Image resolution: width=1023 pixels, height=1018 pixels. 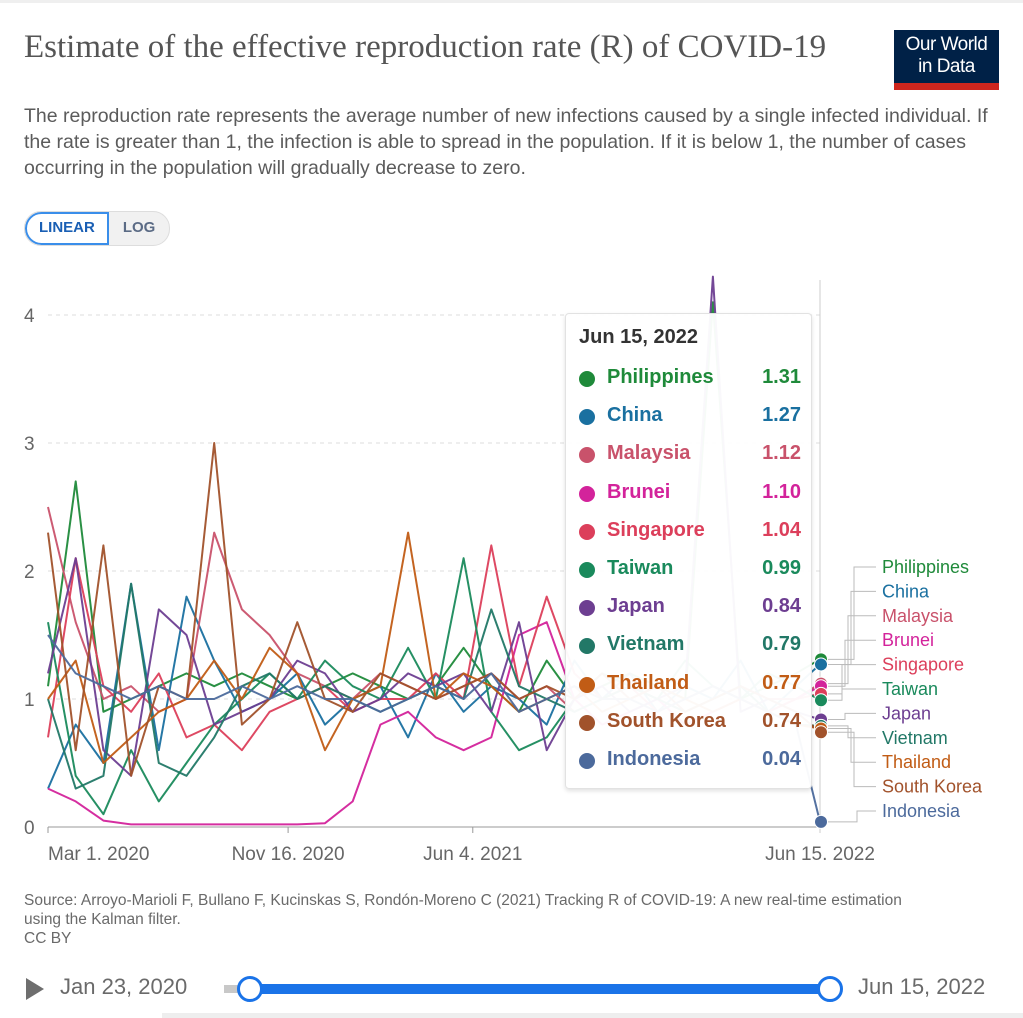 What do you see at coordinates (690, 494) in the screenshot?
I see `tooltip-row: Brunei 1.10` at bounding box center [690, 494].